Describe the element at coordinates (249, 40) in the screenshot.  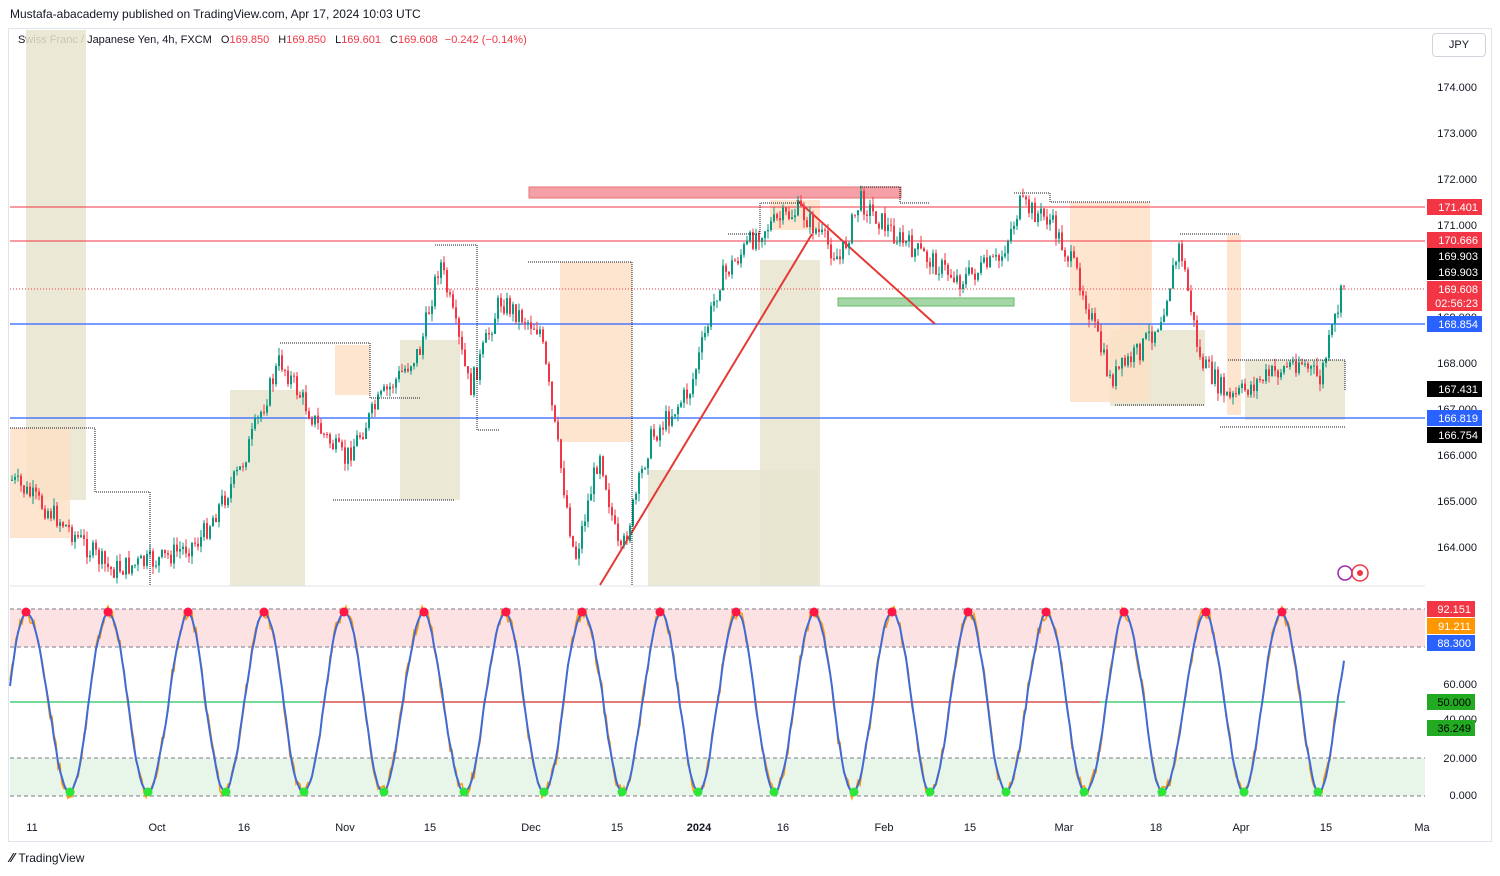
I see `open-value: 169.850` at that location.